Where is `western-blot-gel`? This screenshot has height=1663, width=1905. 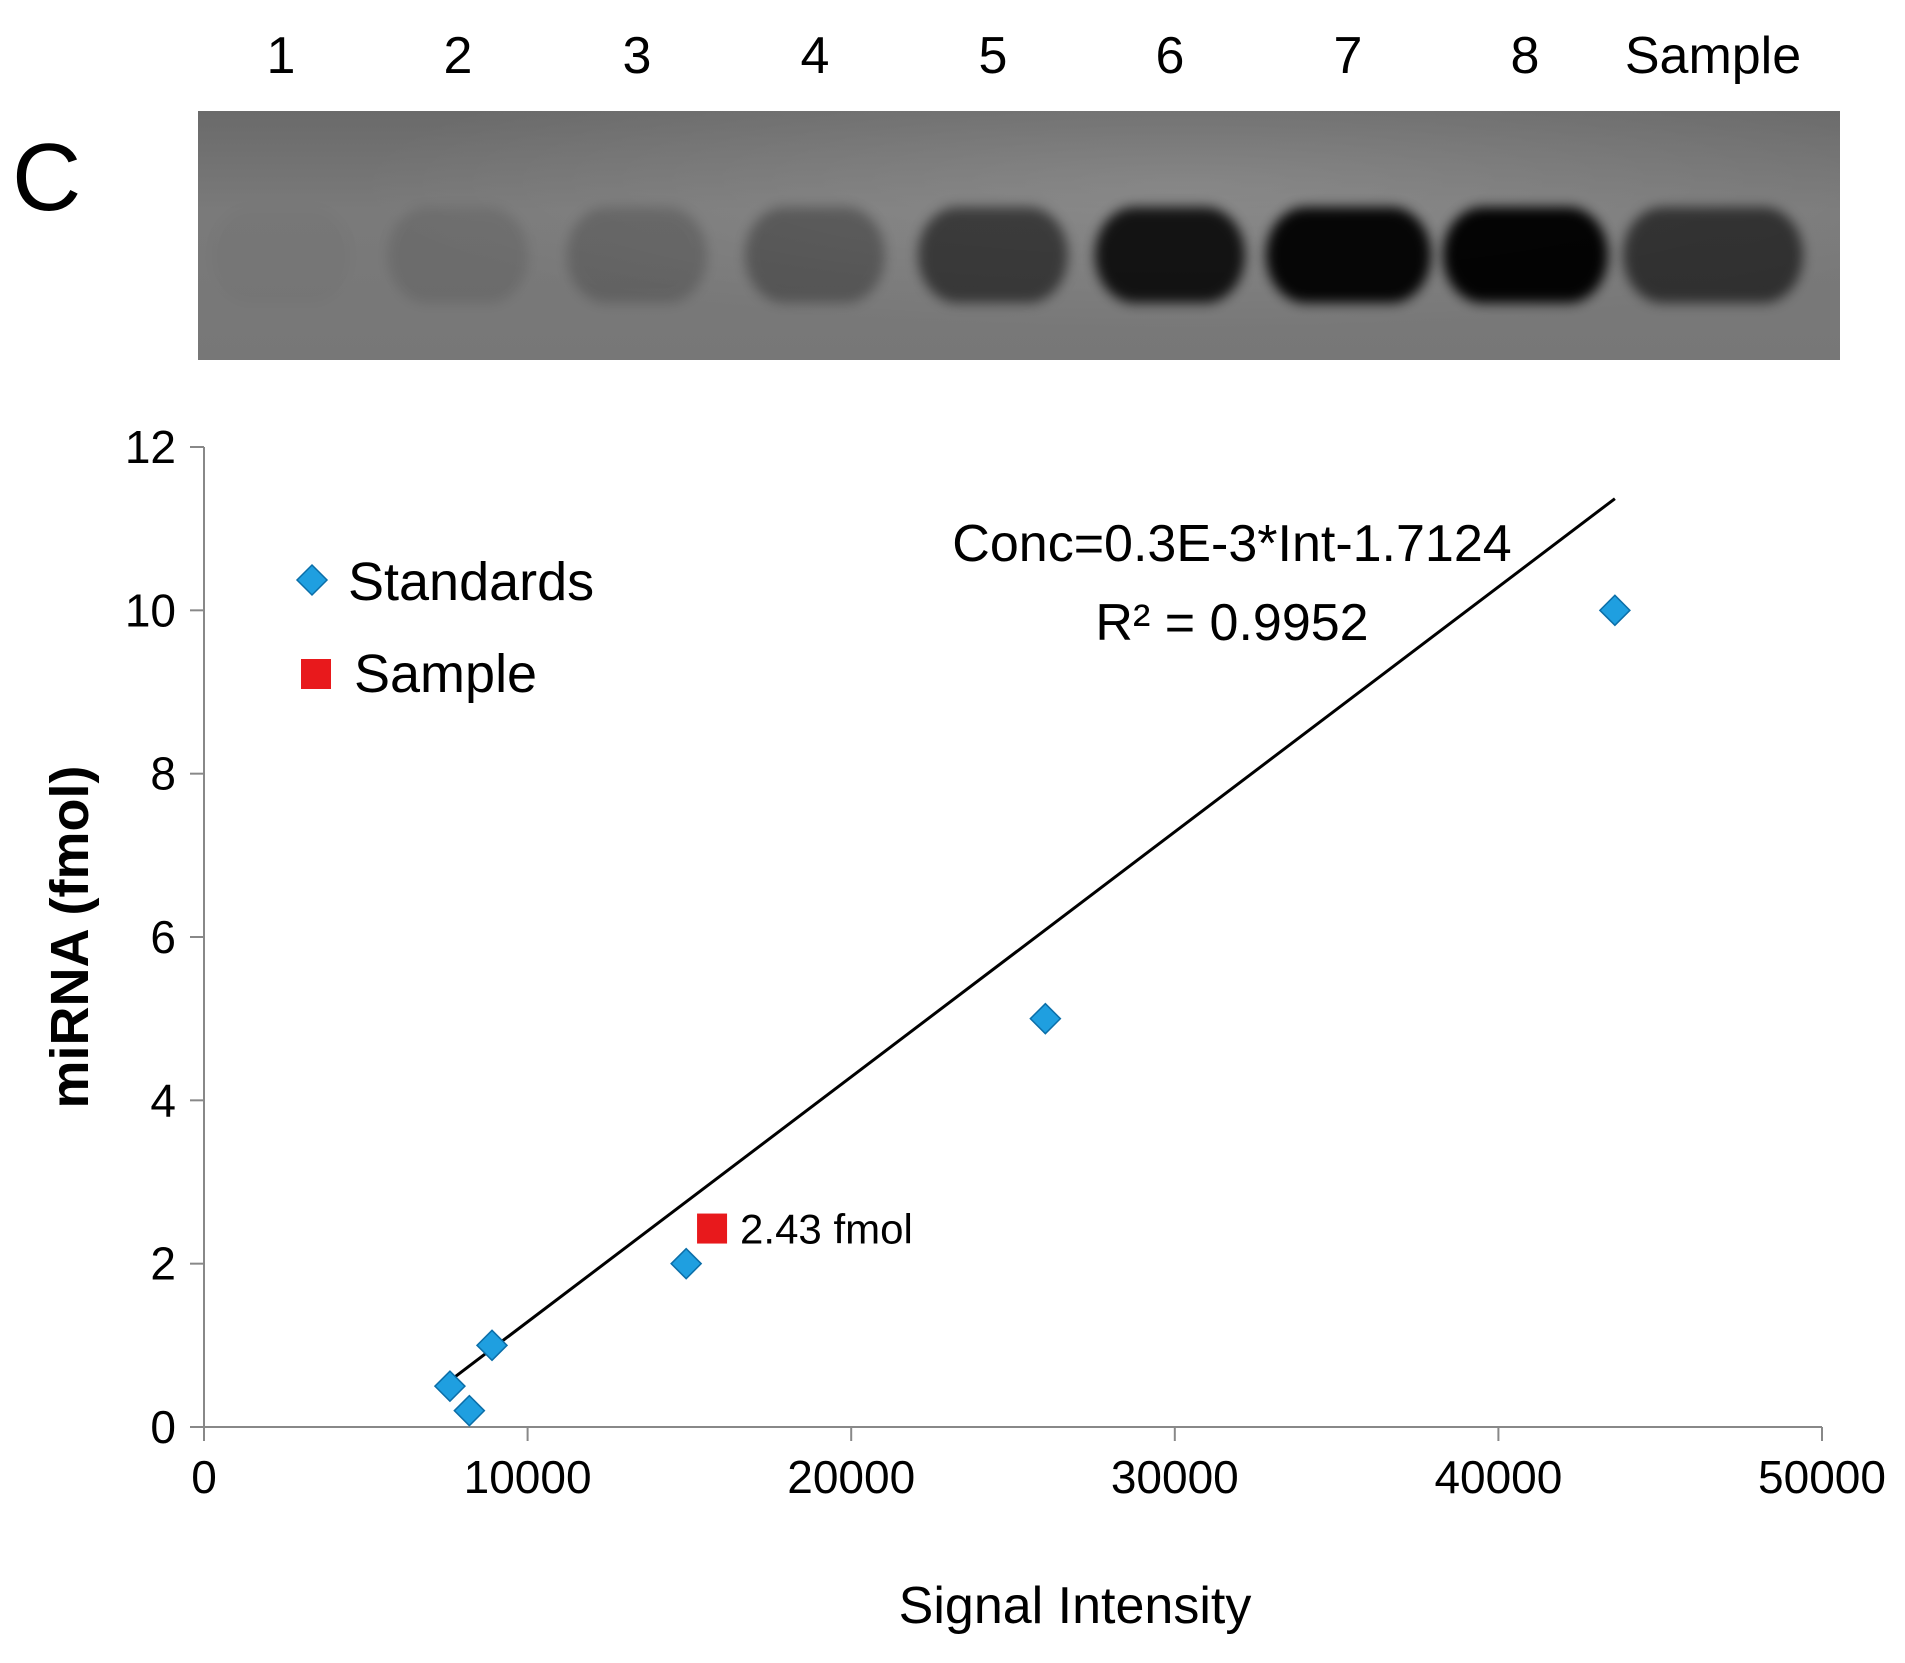 western-blot-gel is located at coordinates (1019, 235).